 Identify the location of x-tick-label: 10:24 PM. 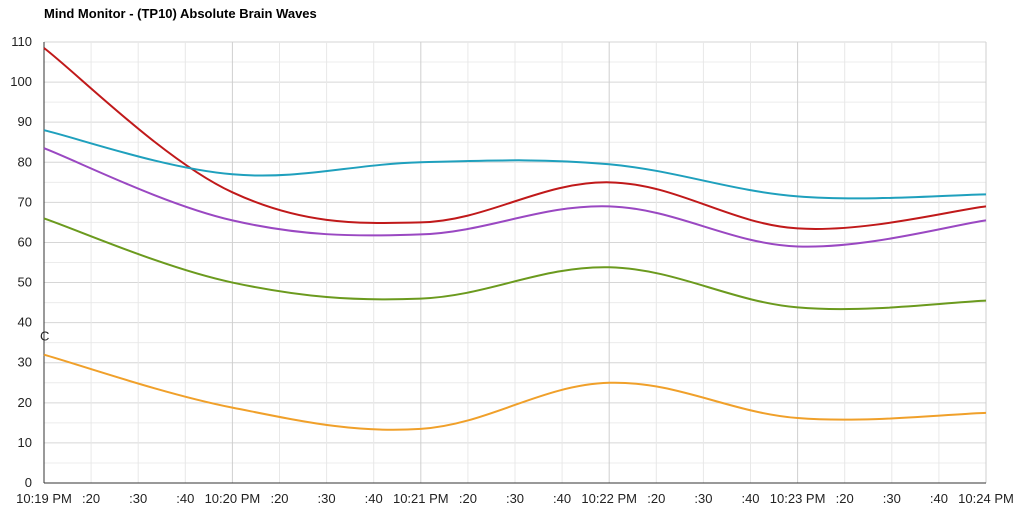
(986, 498).